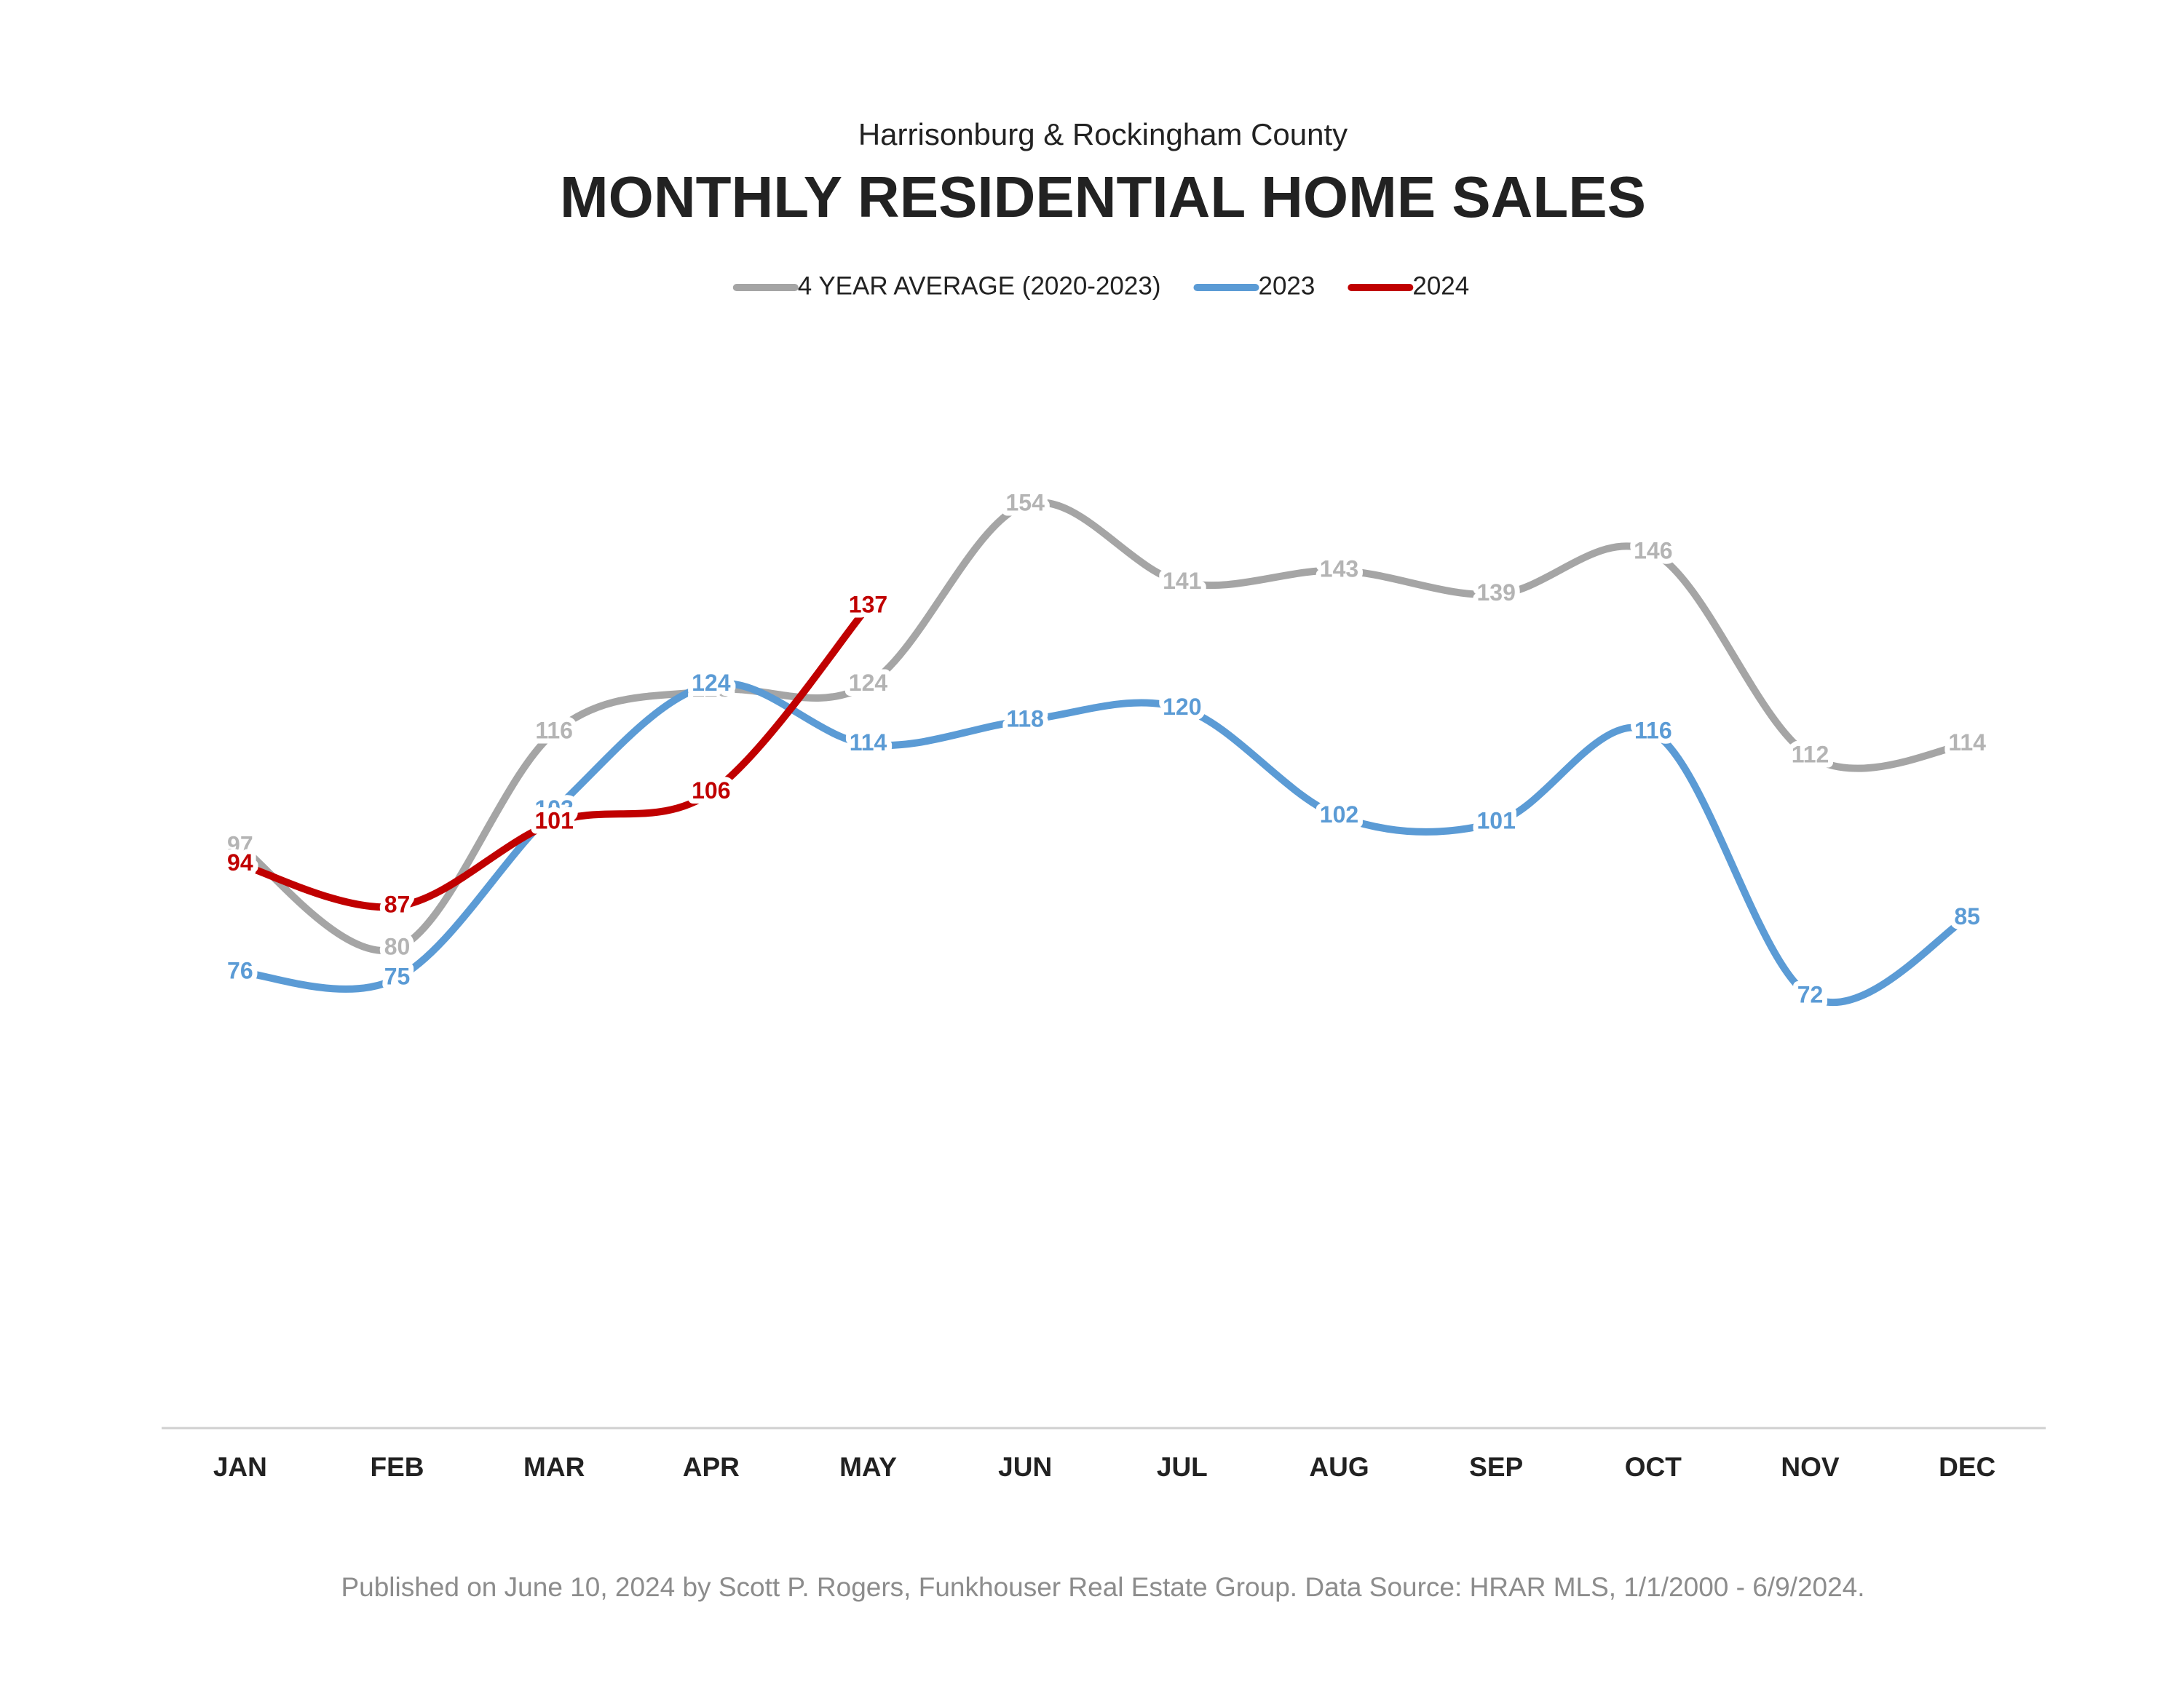 The image size is (2184, 1685). Describe the element at coordinates (397, 977) in the screenshot. I see `data-label: 75` at that location.